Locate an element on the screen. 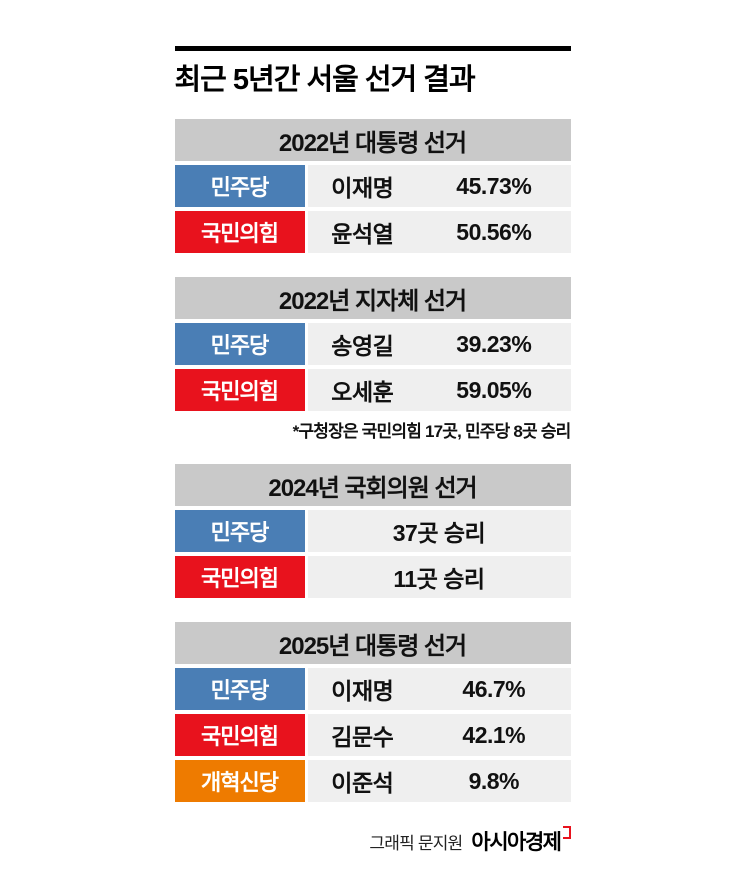 This screenshot has width=745, height=878. party-badge-reform: 개혁신당 is located at coordinates (239, 781).